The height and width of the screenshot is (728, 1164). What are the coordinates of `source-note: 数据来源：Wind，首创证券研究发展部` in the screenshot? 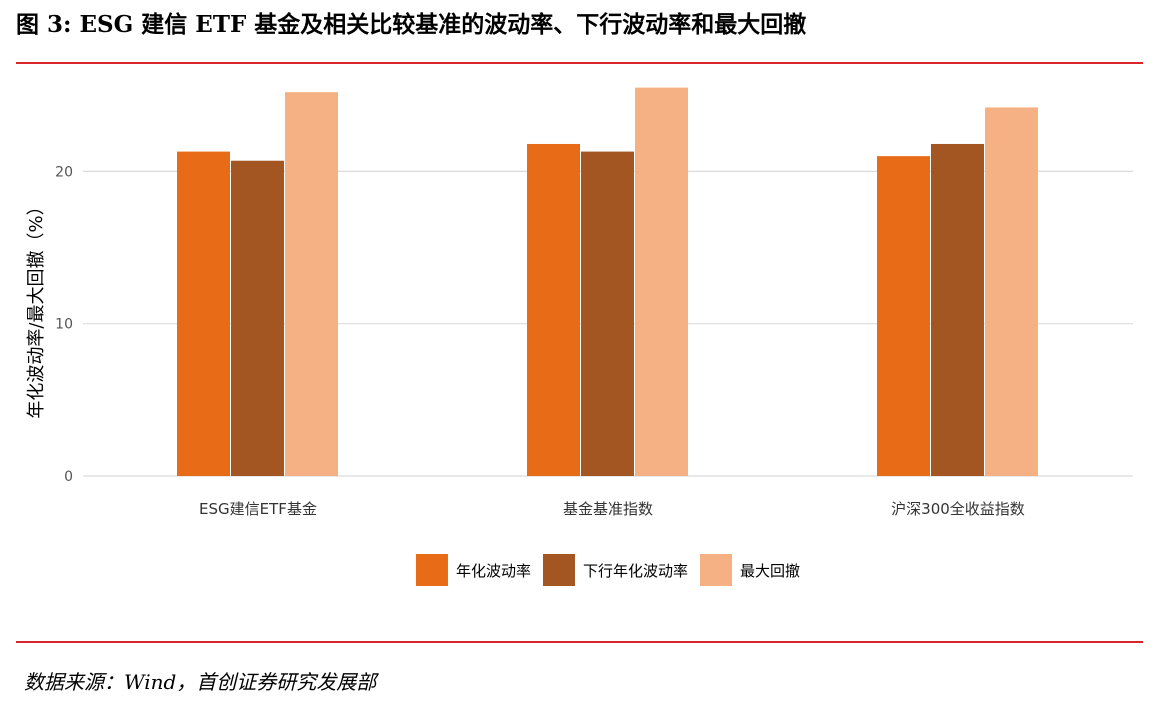 It's located at (200, 682).